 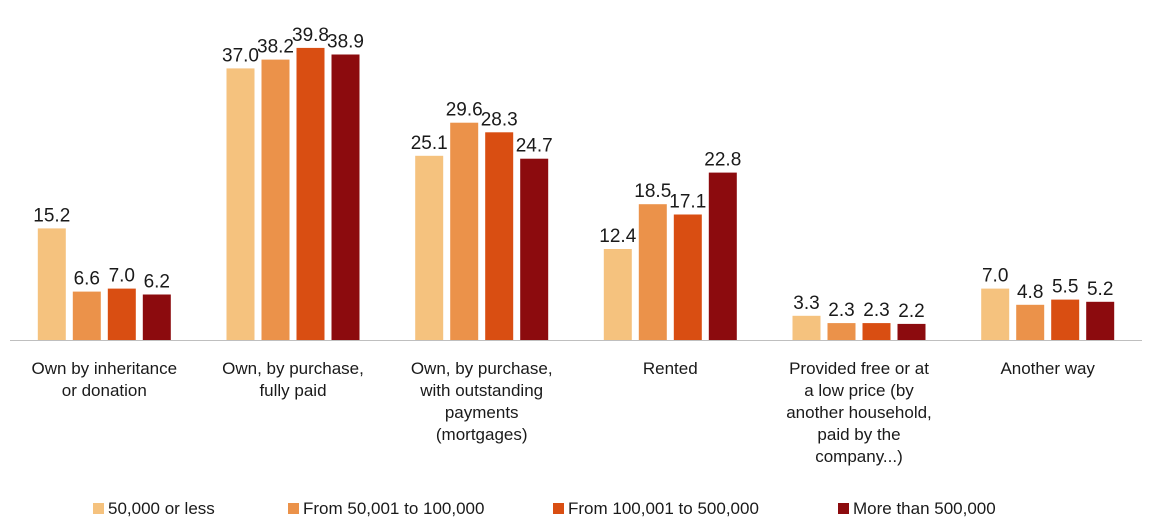 I want to click on bar-value-label: 29.6, so click(x=464, y=110).